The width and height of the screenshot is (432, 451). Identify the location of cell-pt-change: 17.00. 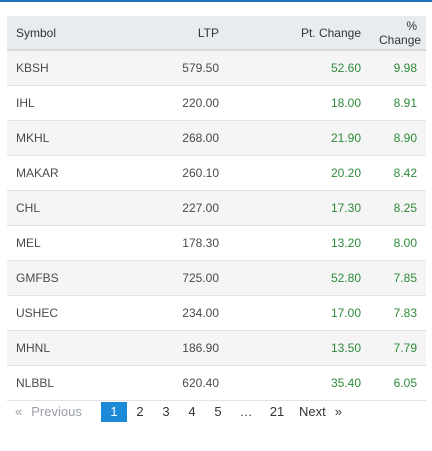
(345, 312).